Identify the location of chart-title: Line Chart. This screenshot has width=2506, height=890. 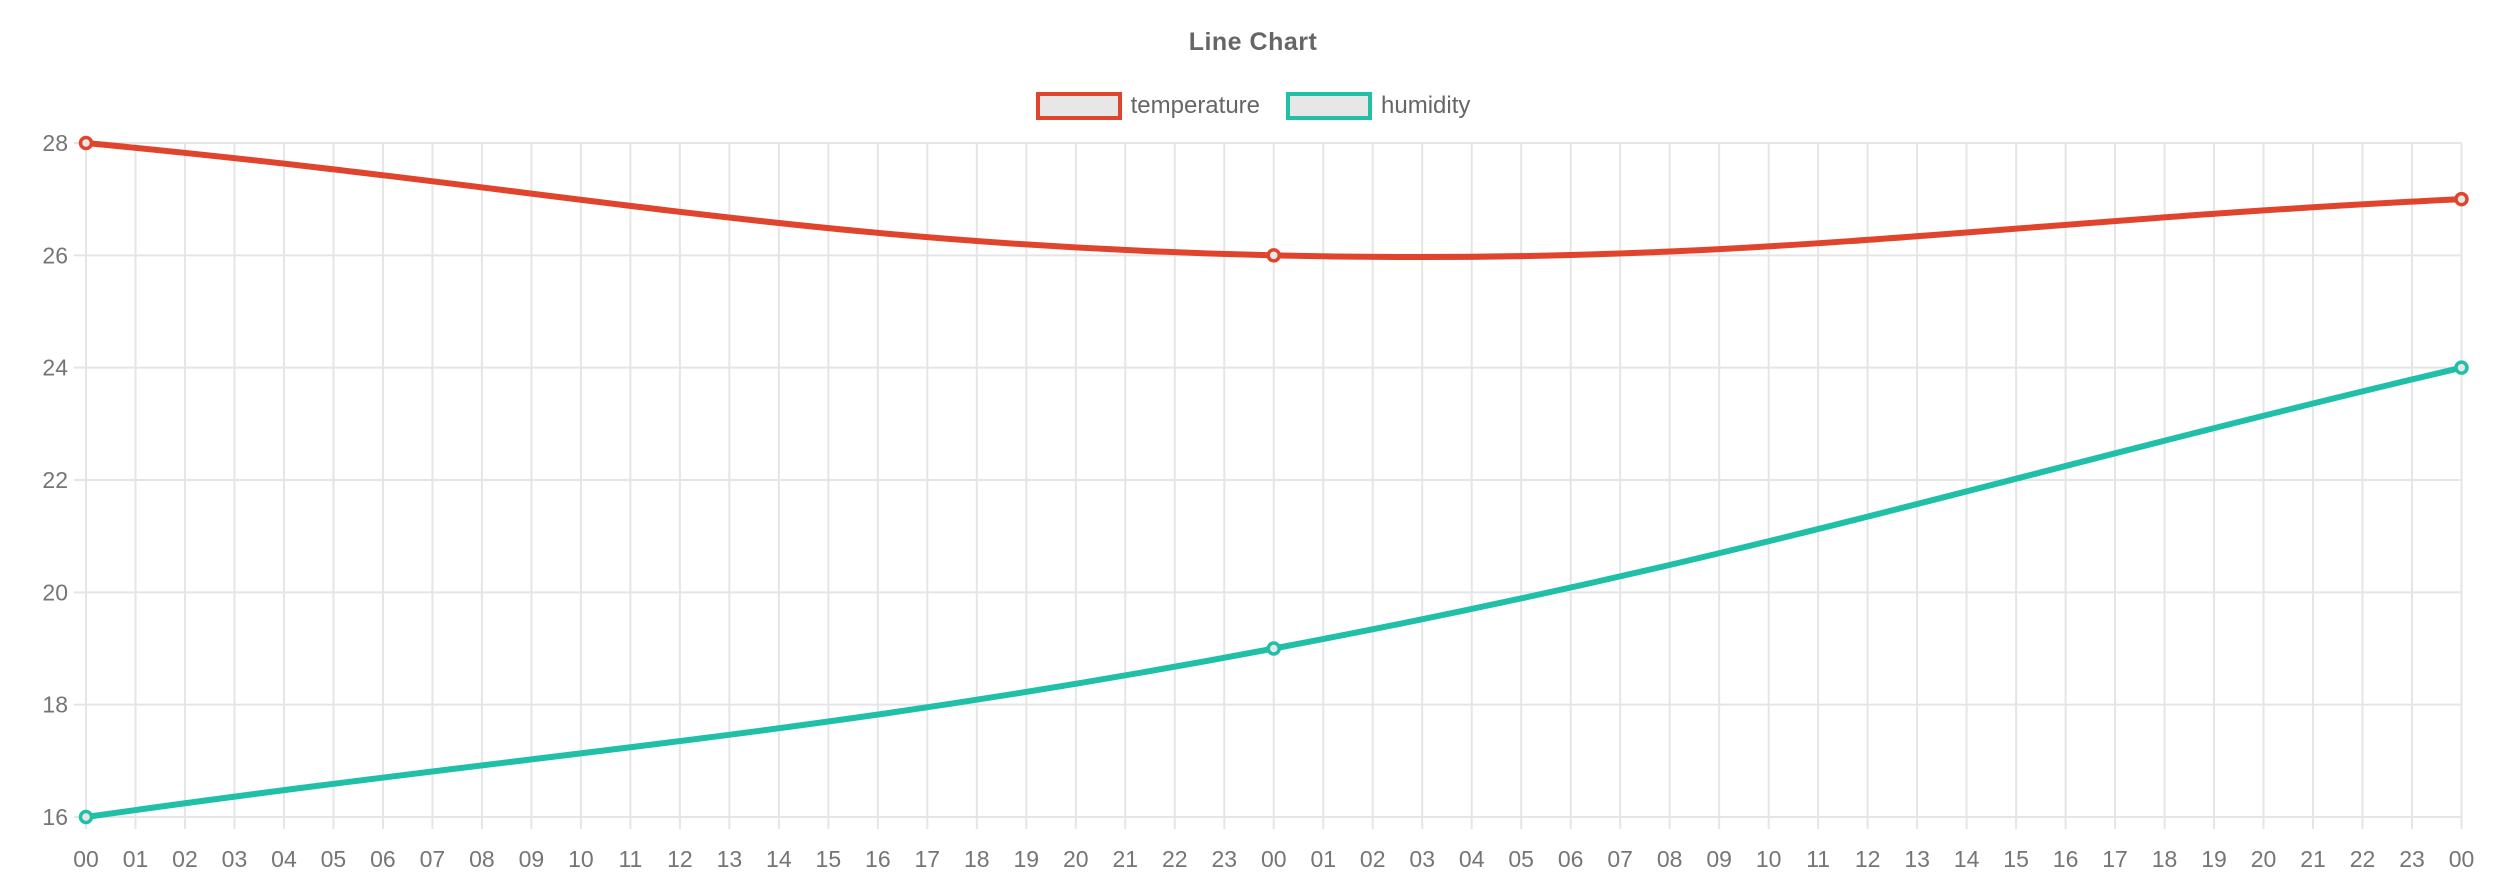
(1253, 42).